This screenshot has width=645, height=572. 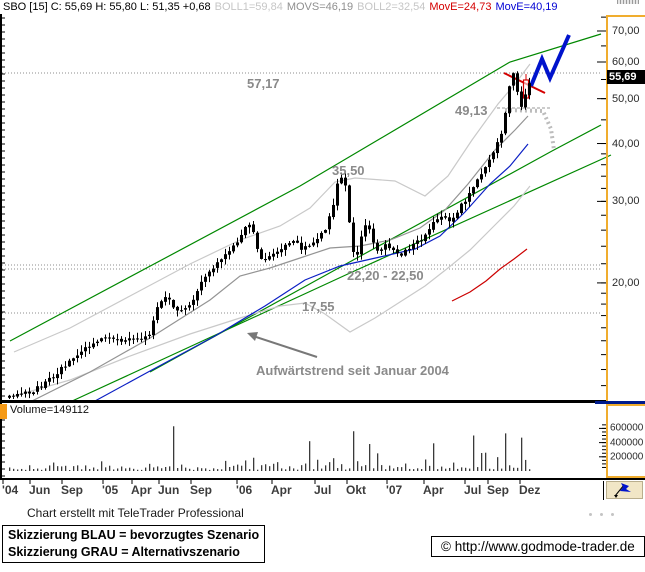 I want to click on price-tick-label: 50,00, so click(x=626, y=98).